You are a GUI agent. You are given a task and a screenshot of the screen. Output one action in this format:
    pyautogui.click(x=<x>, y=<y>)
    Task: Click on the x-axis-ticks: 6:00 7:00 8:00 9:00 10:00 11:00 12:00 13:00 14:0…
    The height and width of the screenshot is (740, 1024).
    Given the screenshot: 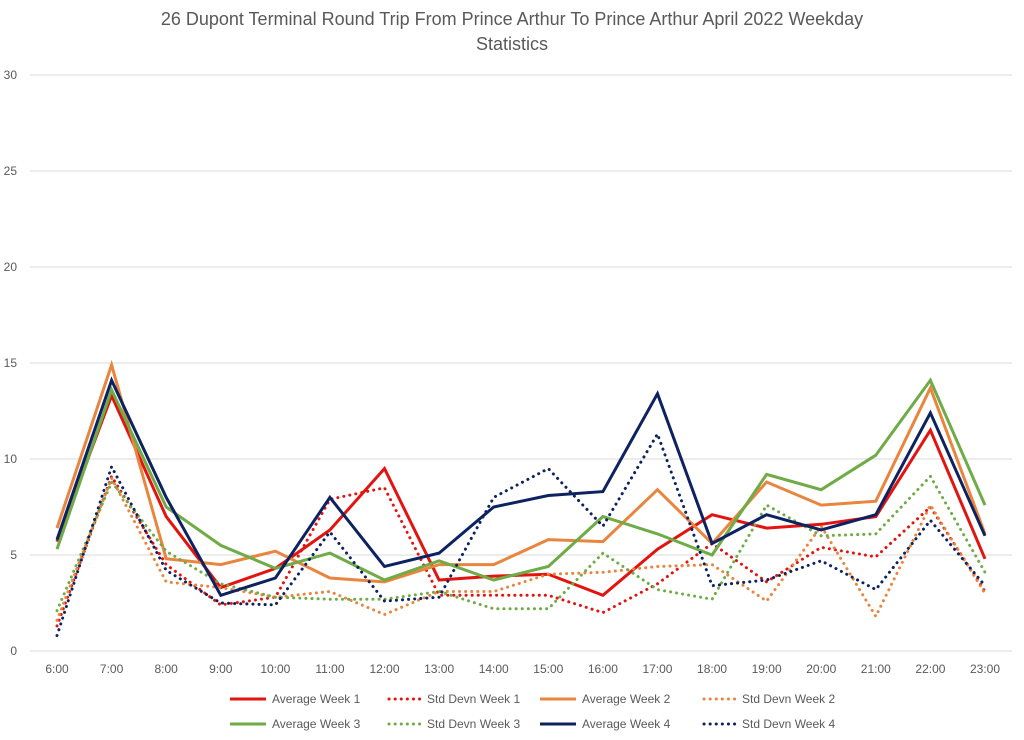 What is the action you would take?
    pyautogui.click(x=522, y=669)
    